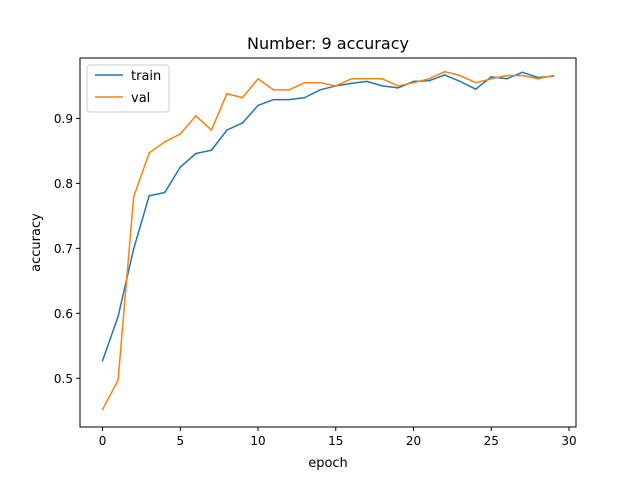 The image size is (640, 480). I want to click on x-tick-label: 0, so click(103, 441).